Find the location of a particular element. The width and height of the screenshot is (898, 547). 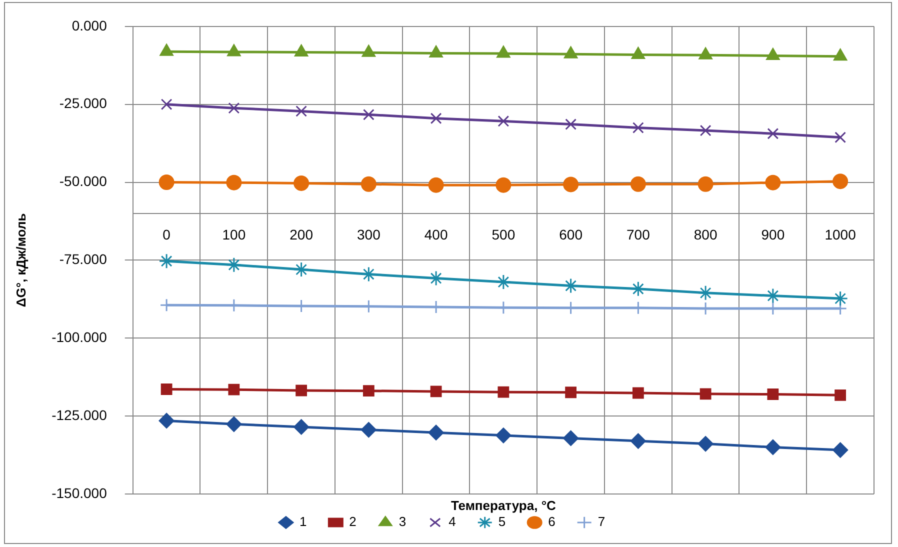

x-axis-title: Температура, °C is located at coordinates (503, 506).